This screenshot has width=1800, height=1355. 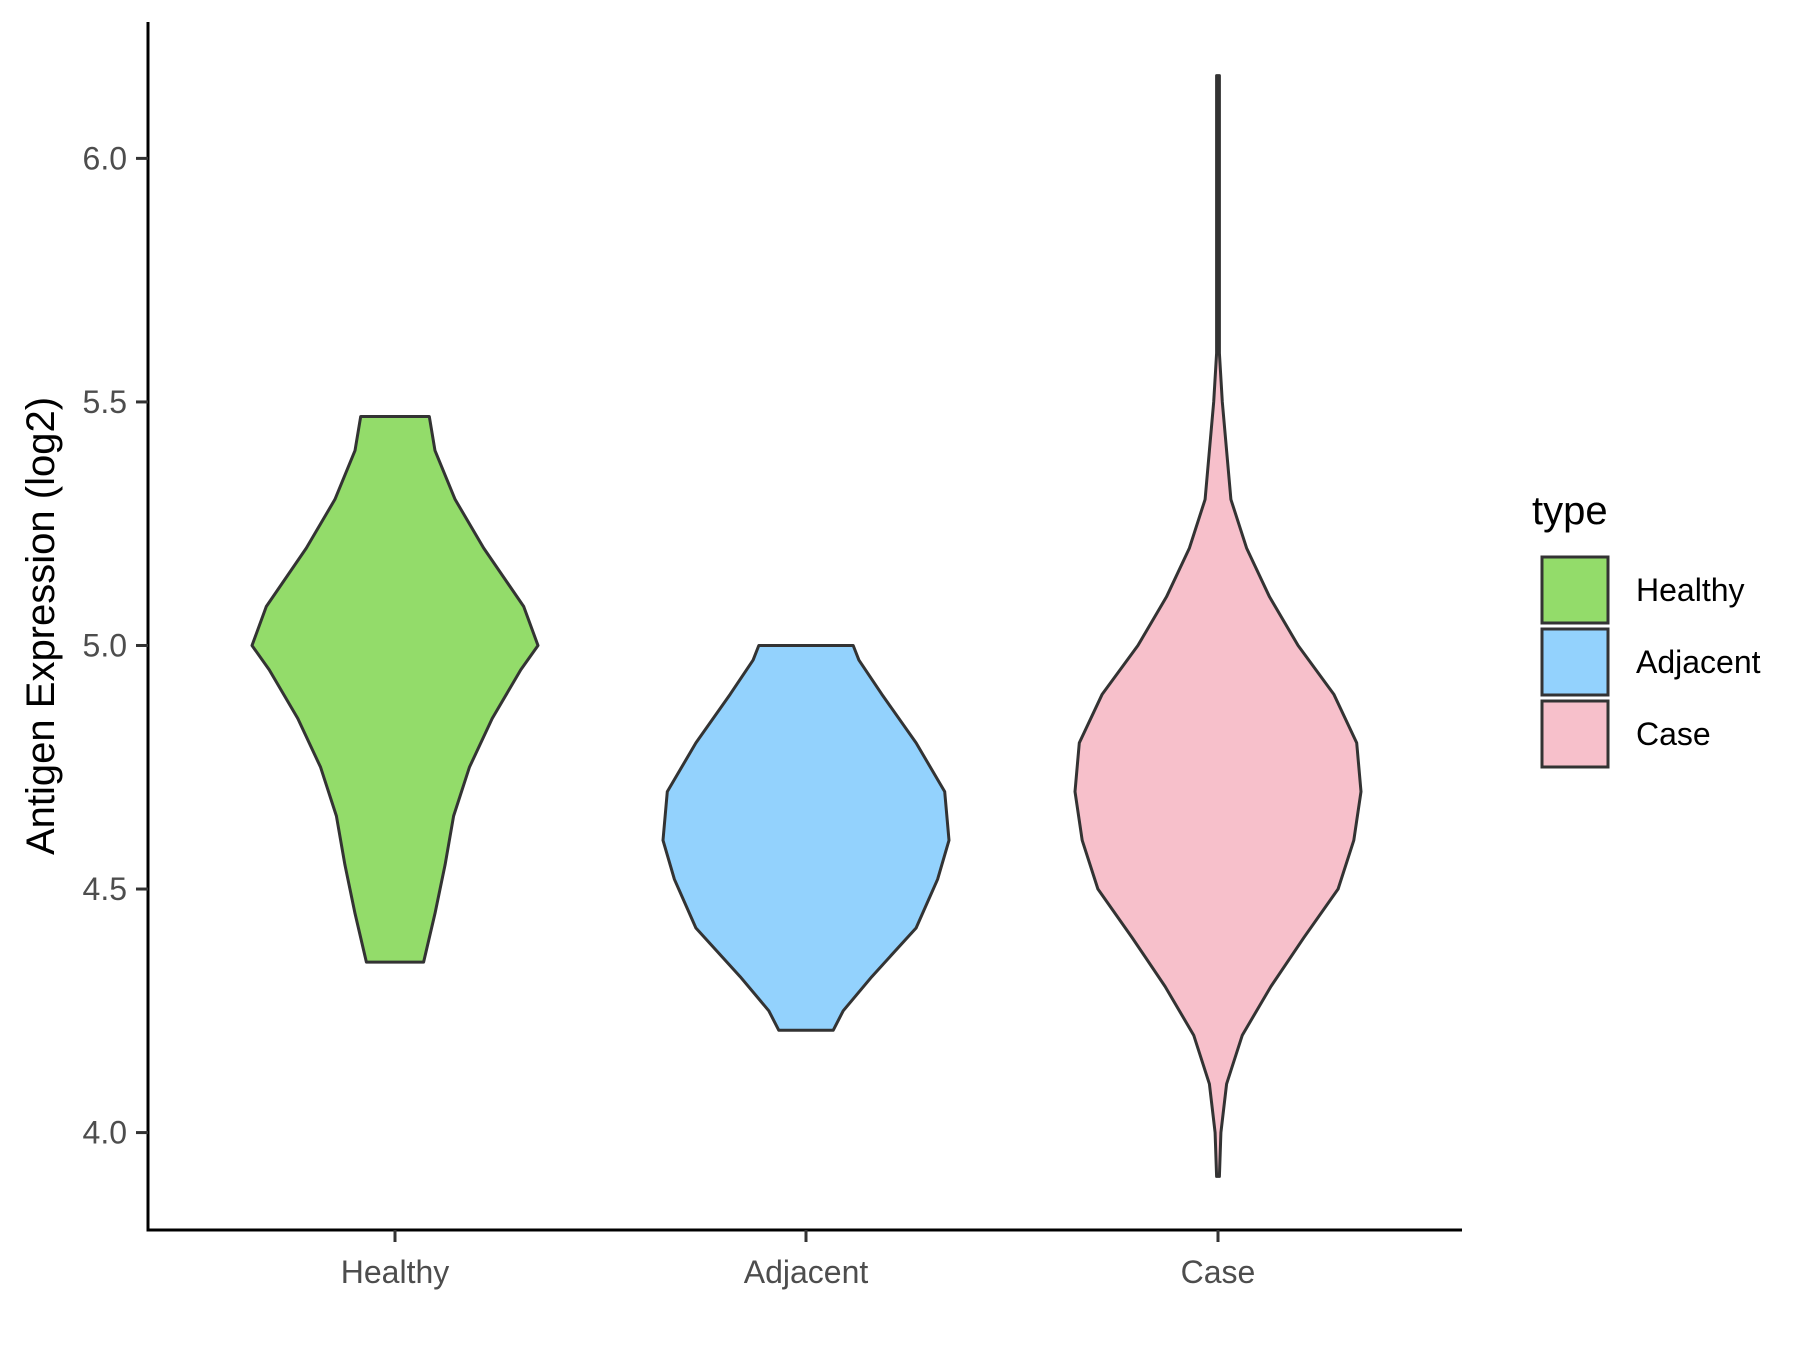 What do you see at coordinates (1575, 590) in the screenshot?
I see `legend-key-healthy` at bounding box center [1575, 590].